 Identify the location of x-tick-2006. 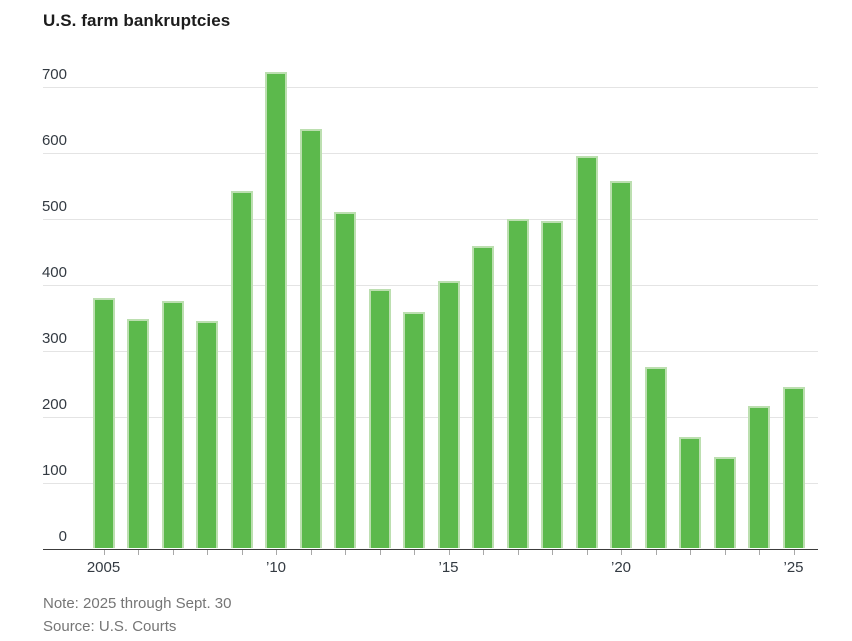
(138, 552).